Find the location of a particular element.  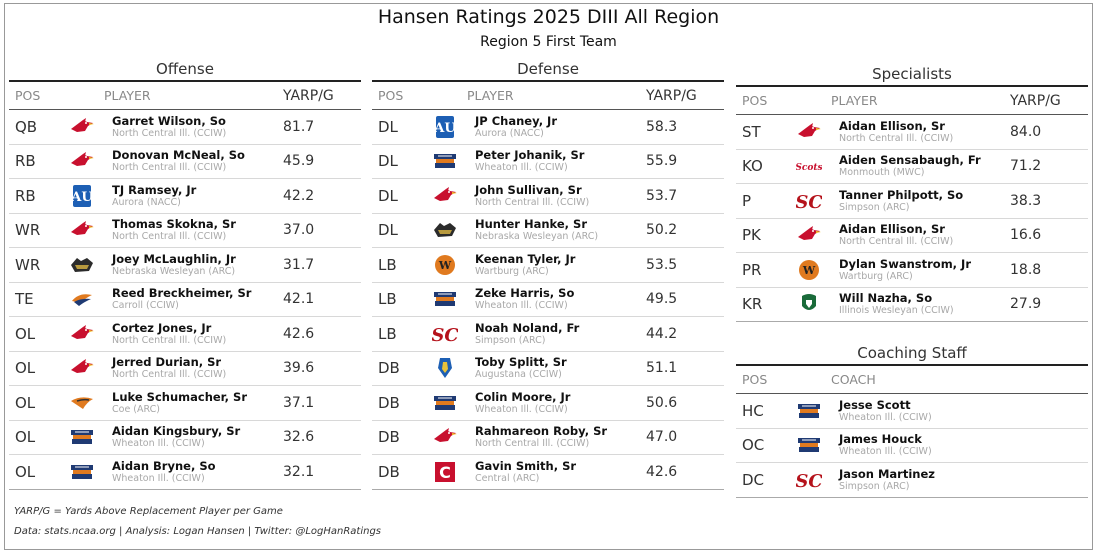

player-name: Donovan McNeal, So is located at coordinates (178, 155).